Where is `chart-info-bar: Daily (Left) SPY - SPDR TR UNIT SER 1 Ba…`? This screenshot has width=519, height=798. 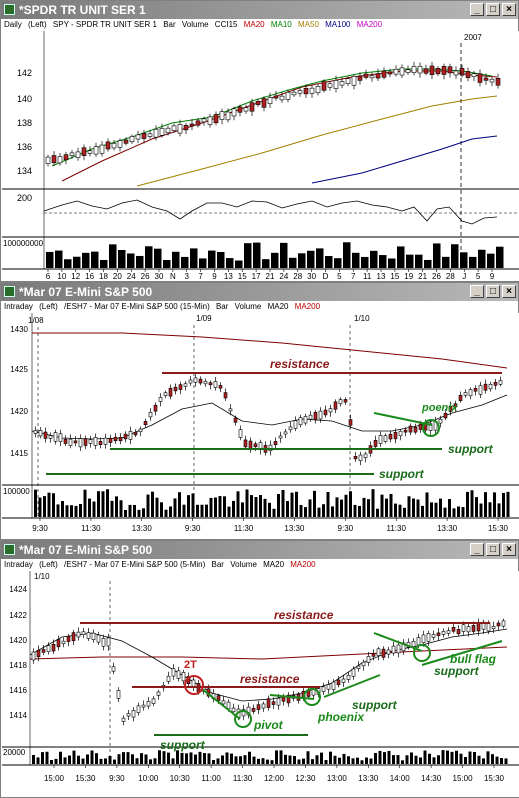
chart-info-bar: Daily (Left) SPY - SPDR TR UNIT SER 1 Ba… is located at coordinates (259, 25).